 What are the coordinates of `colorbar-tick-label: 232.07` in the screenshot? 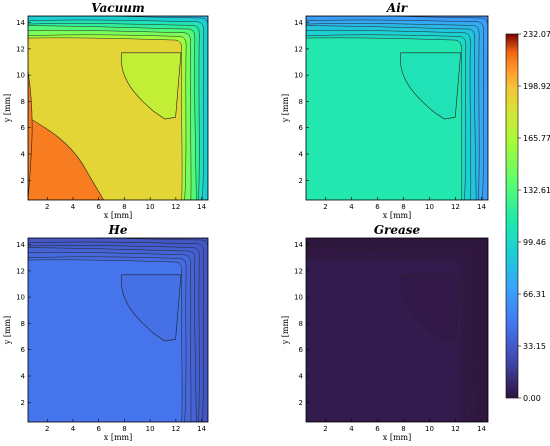 It's located at (536, 34).